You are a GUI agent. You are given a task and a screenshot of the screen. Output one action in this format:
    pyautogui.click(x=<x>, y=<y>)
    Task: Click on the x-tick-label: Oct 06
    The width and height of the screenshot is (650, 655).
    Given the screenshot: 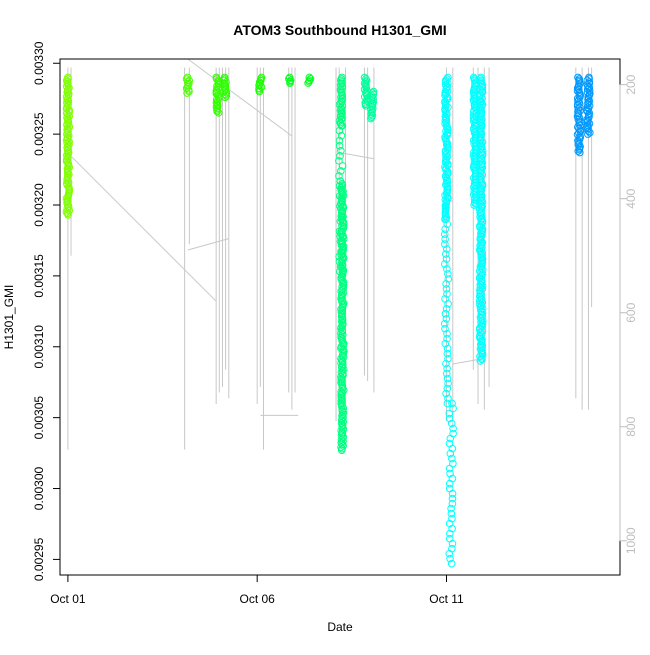 What is the action you would take?
    pyautogui.click(x=258, y=599)
    